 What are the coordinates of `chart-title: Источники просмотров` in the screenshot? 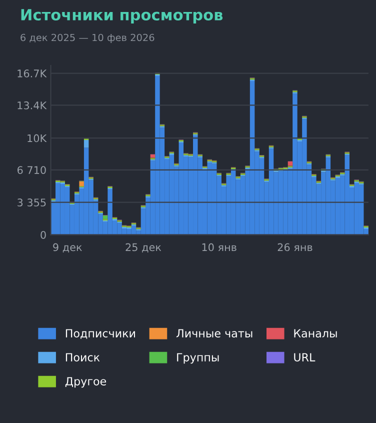 It's located at (122, 16).